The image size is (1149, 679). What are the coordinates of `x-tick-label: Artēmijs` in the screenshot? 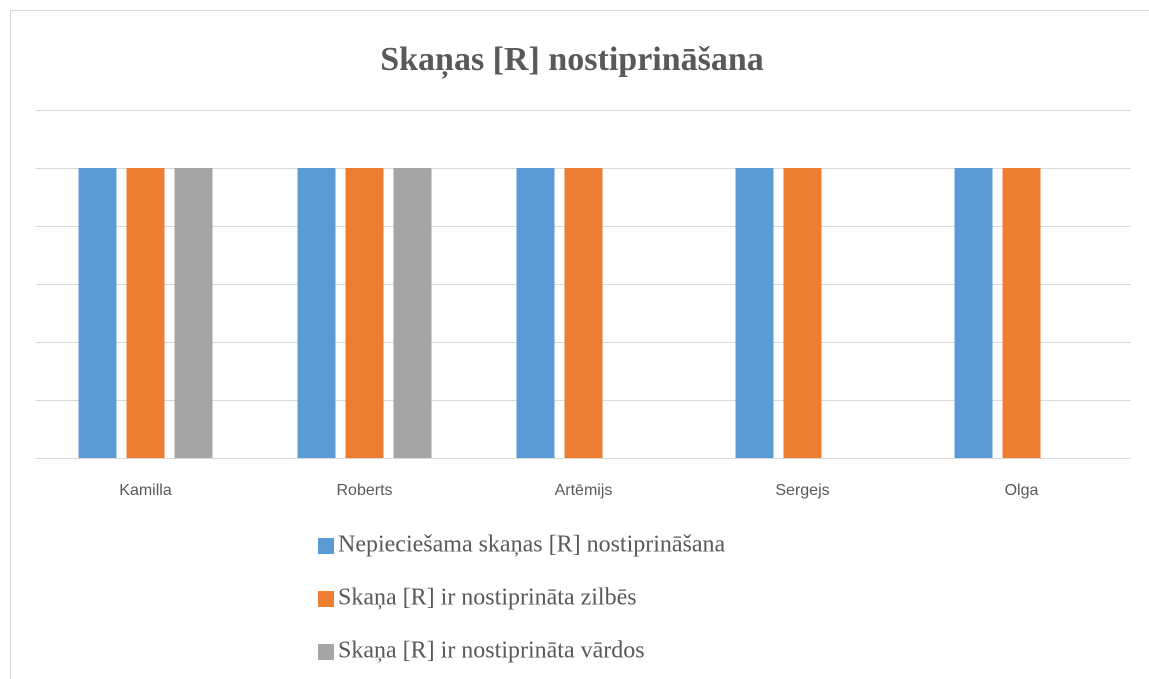 It's located at (584, 490).